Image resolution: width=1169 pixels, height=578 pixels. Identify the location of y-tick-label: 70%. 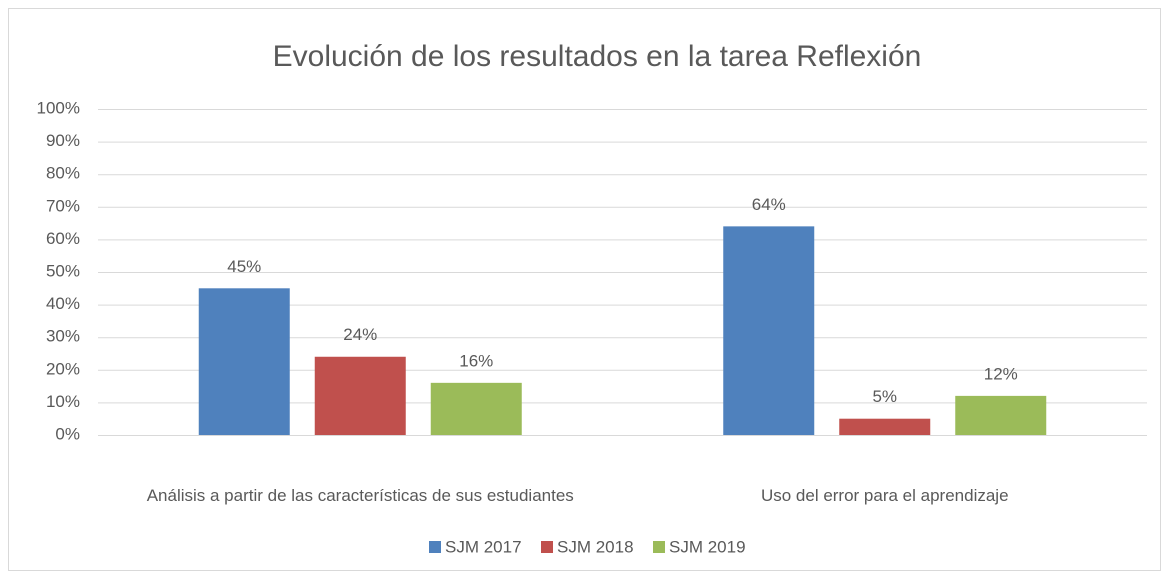
(63, 205).